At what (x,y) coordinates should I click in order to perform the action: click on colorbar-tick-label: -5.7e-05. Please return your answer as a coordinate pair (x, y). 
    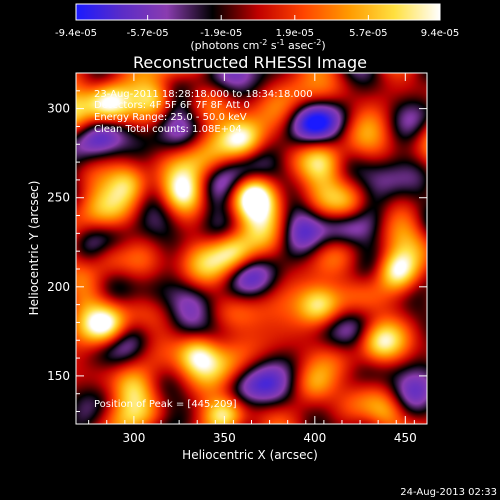
    Looking at the image, I should click on (148, 33).